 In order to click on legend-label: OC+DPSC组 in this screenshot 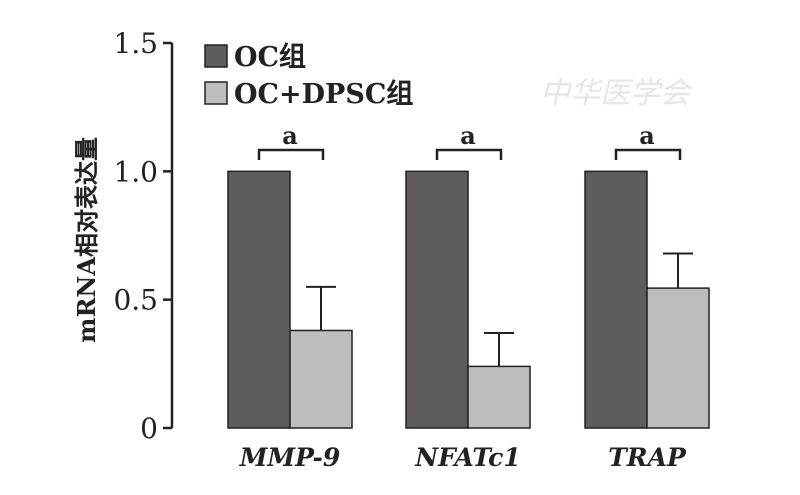, I will do `click(323, 94)`.